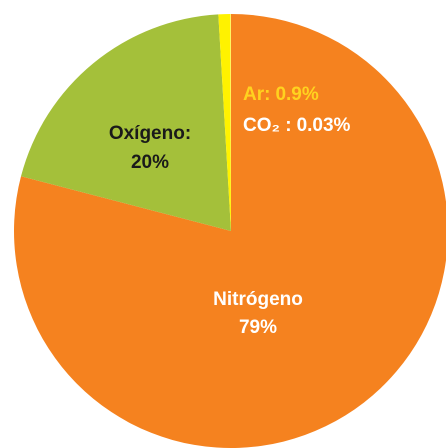 The height and width of the screenshot is (448, 446). What do you see at coordinates (258, 327) in the screenshot?
I see `value-label: 79%` at bounding box center [258, 327].